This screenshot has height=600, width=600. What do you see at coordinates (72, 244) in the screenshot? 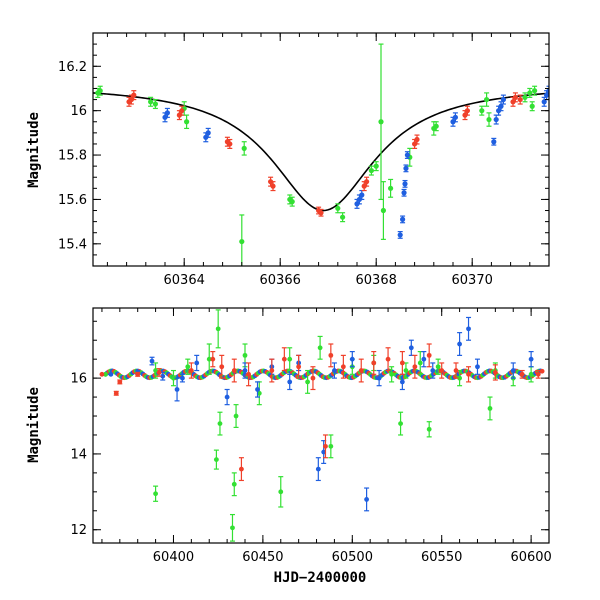
I see `y-tick-label: 15.4` at bounding box center [72, 244].